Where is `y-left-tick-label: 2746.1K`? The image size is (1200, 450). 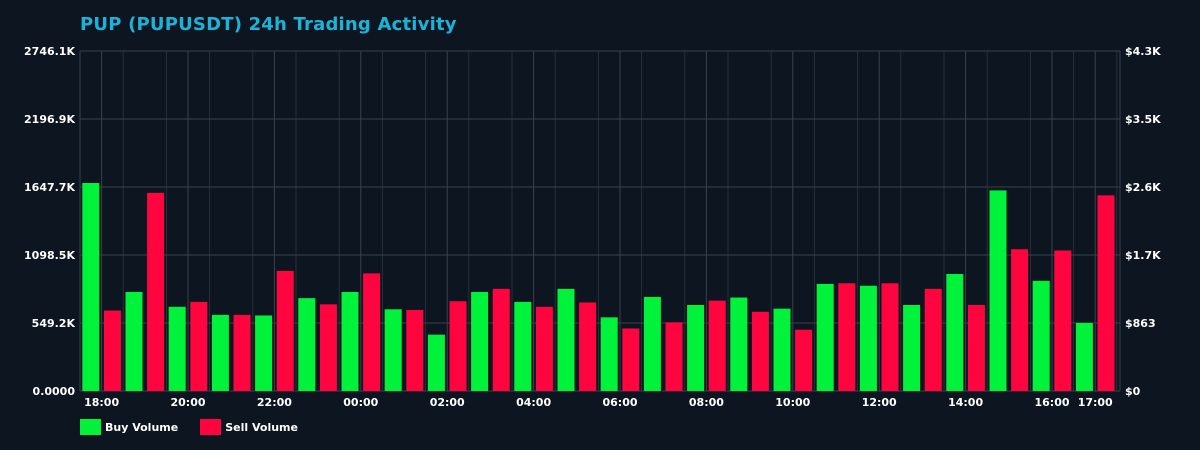 y-left-tick-label: 2746.1K is located at coordinates (49, 51).